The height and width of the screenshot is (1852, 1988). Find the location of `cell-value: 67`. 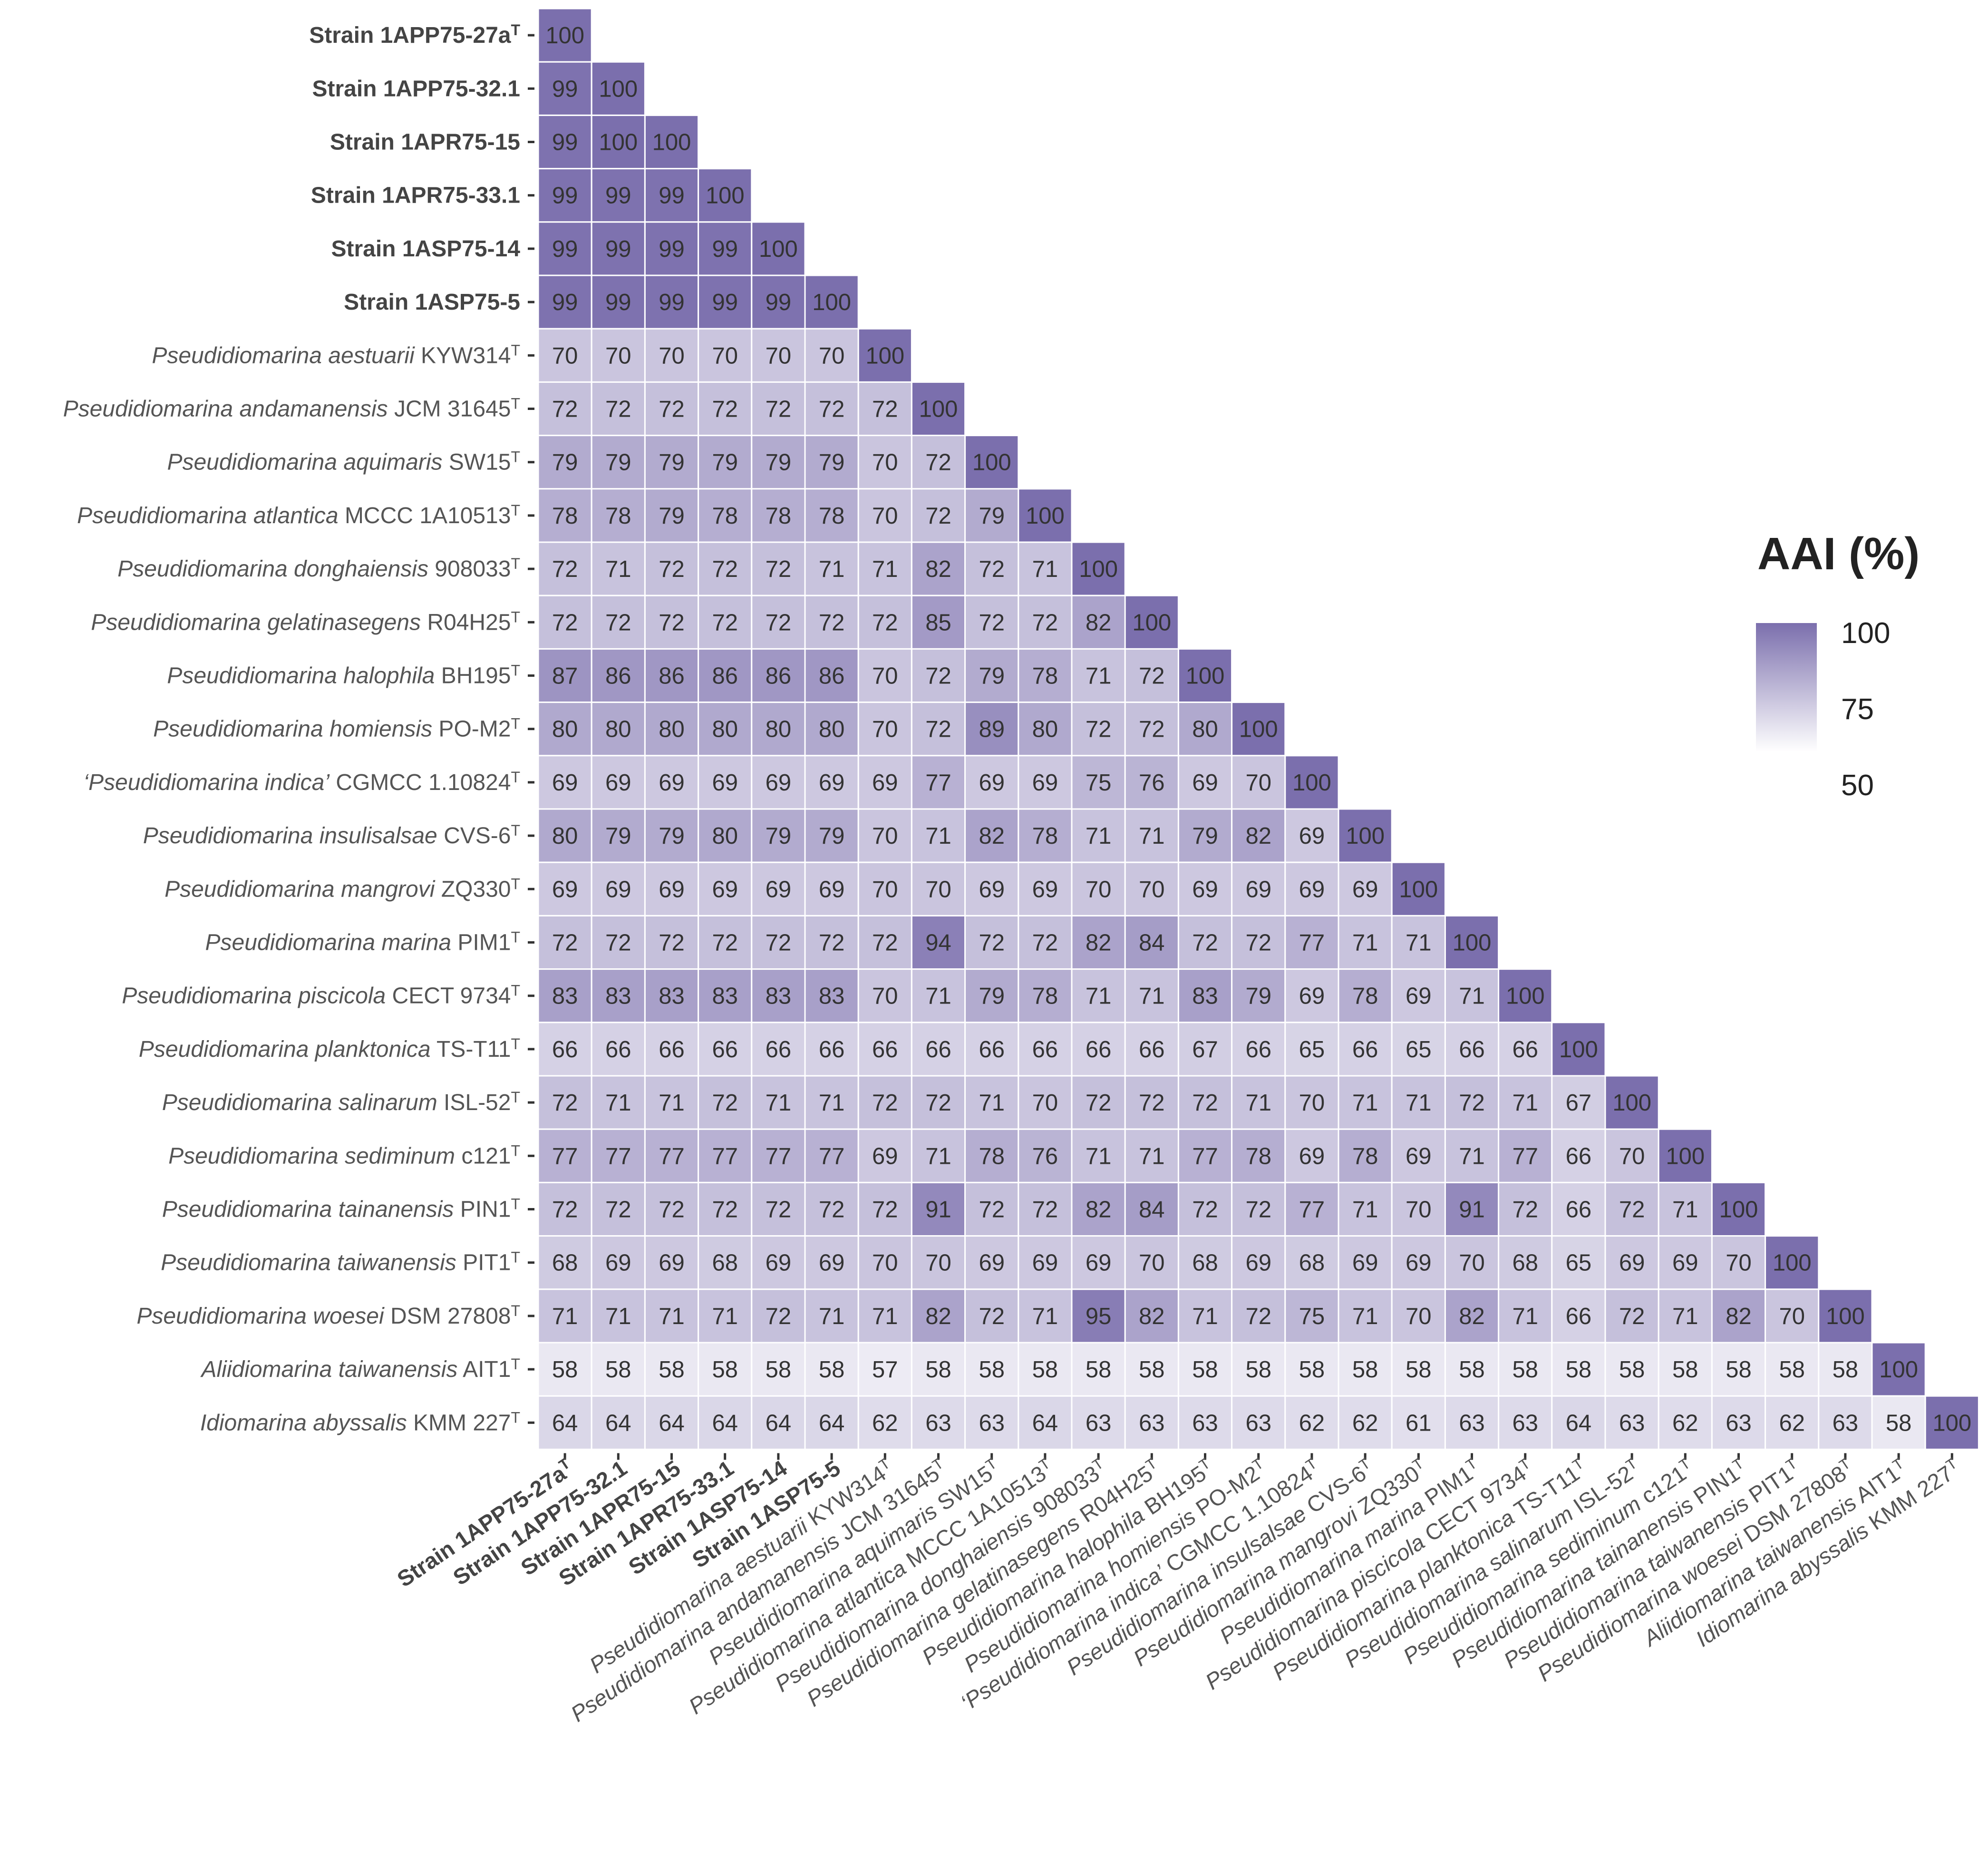

cell-value: 67 is located at coordinates (1205, 1049).